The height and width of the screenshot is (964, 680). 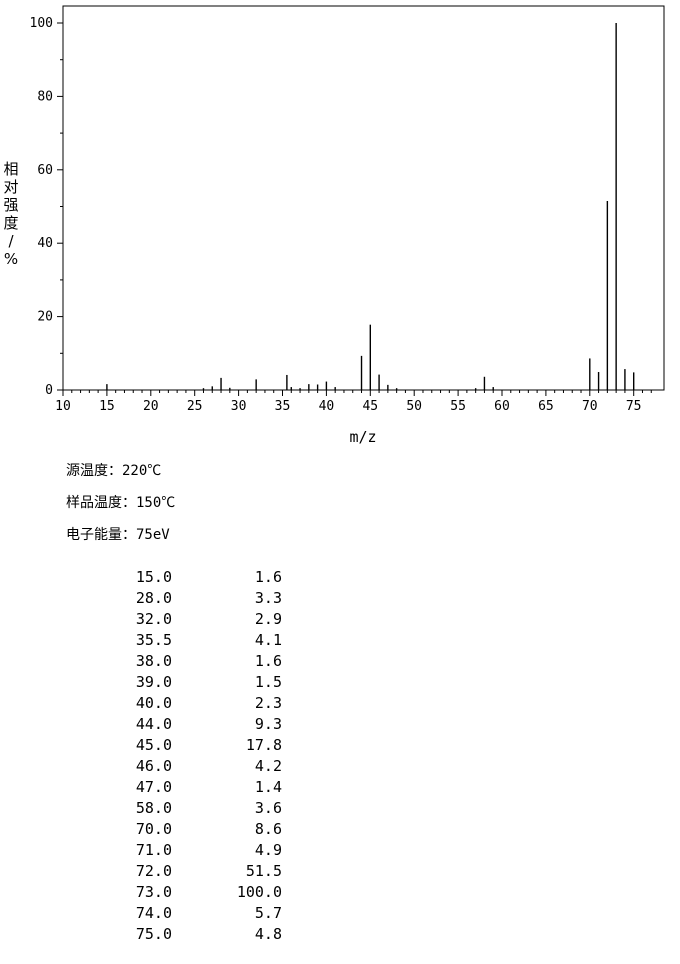 I want to click on peak-table-row: 73.0 100.0, so click(x=191, y=892).